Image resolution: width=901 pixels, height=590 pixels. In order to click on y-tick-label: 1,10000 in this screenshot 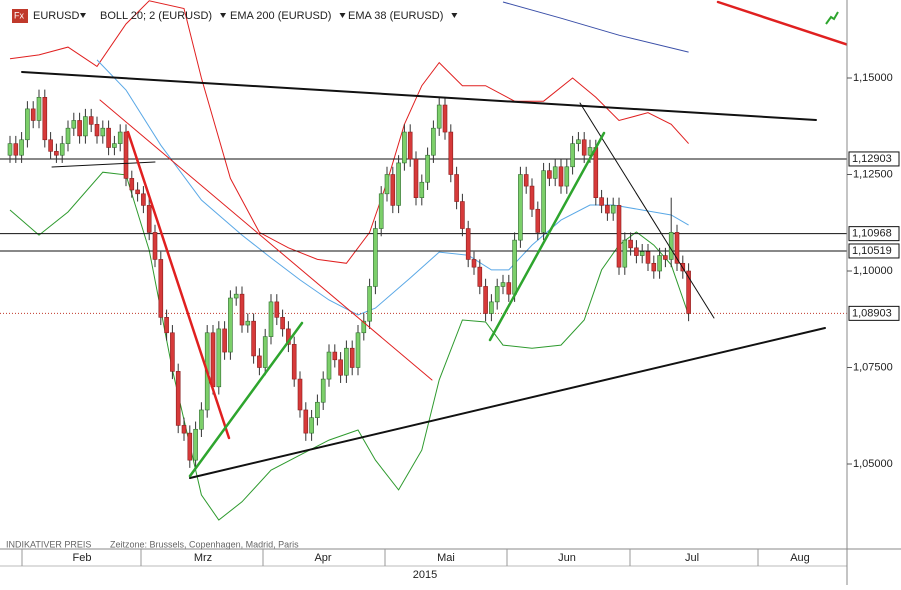, I will do `click(873, 271)`.